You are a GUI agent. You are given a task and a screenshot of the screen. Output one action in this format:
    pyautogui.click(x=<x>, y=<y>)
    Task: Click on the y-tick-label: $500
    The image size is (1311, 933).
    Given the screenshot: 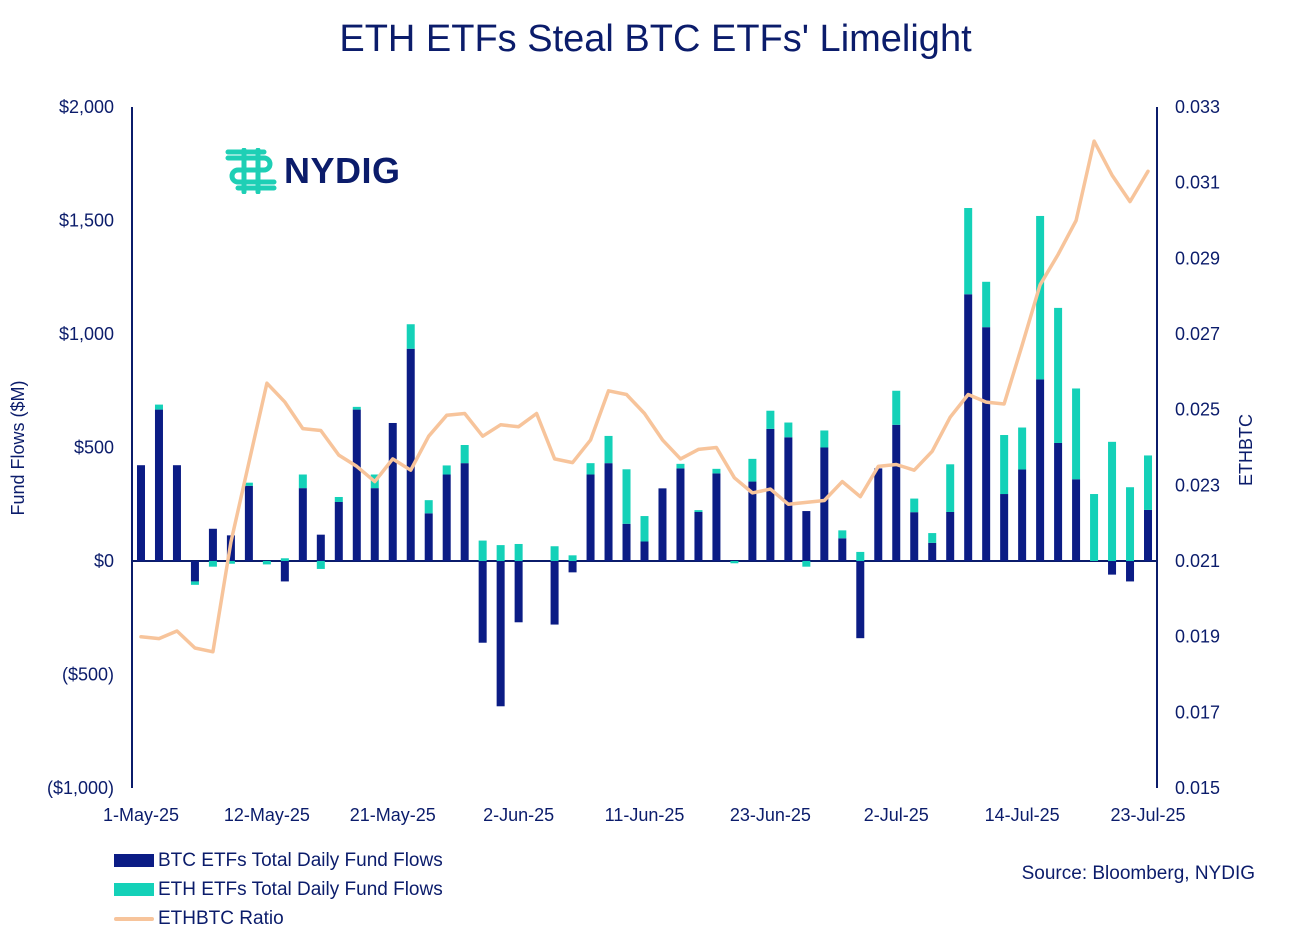 What is the action you would take?
    pyautogui.click(x=94, y=448)
    